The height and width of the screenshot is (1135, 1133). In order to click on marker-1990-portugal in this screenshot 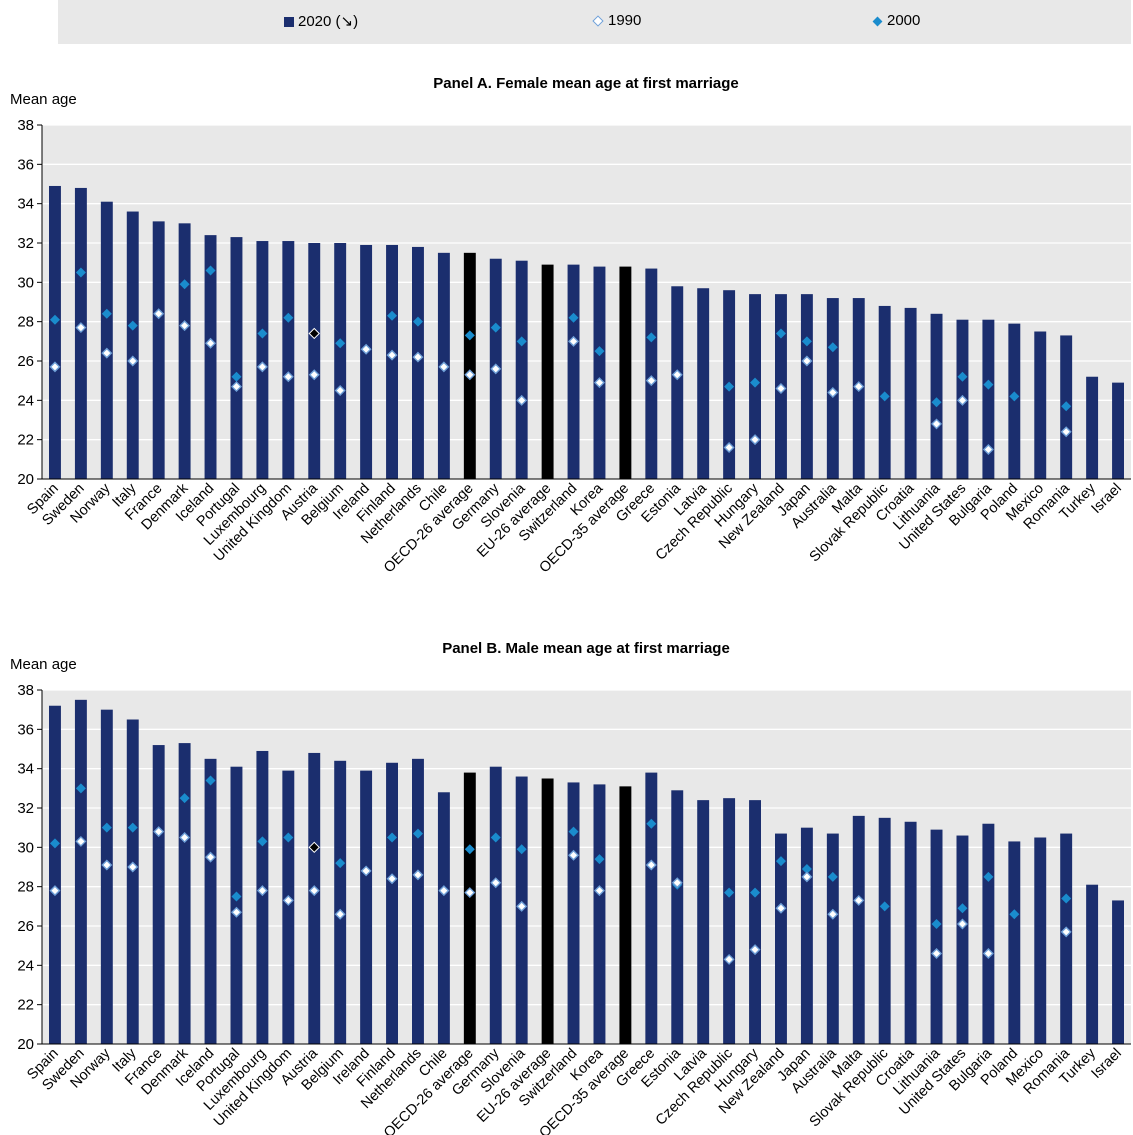, I will do `click(236, 387)`.